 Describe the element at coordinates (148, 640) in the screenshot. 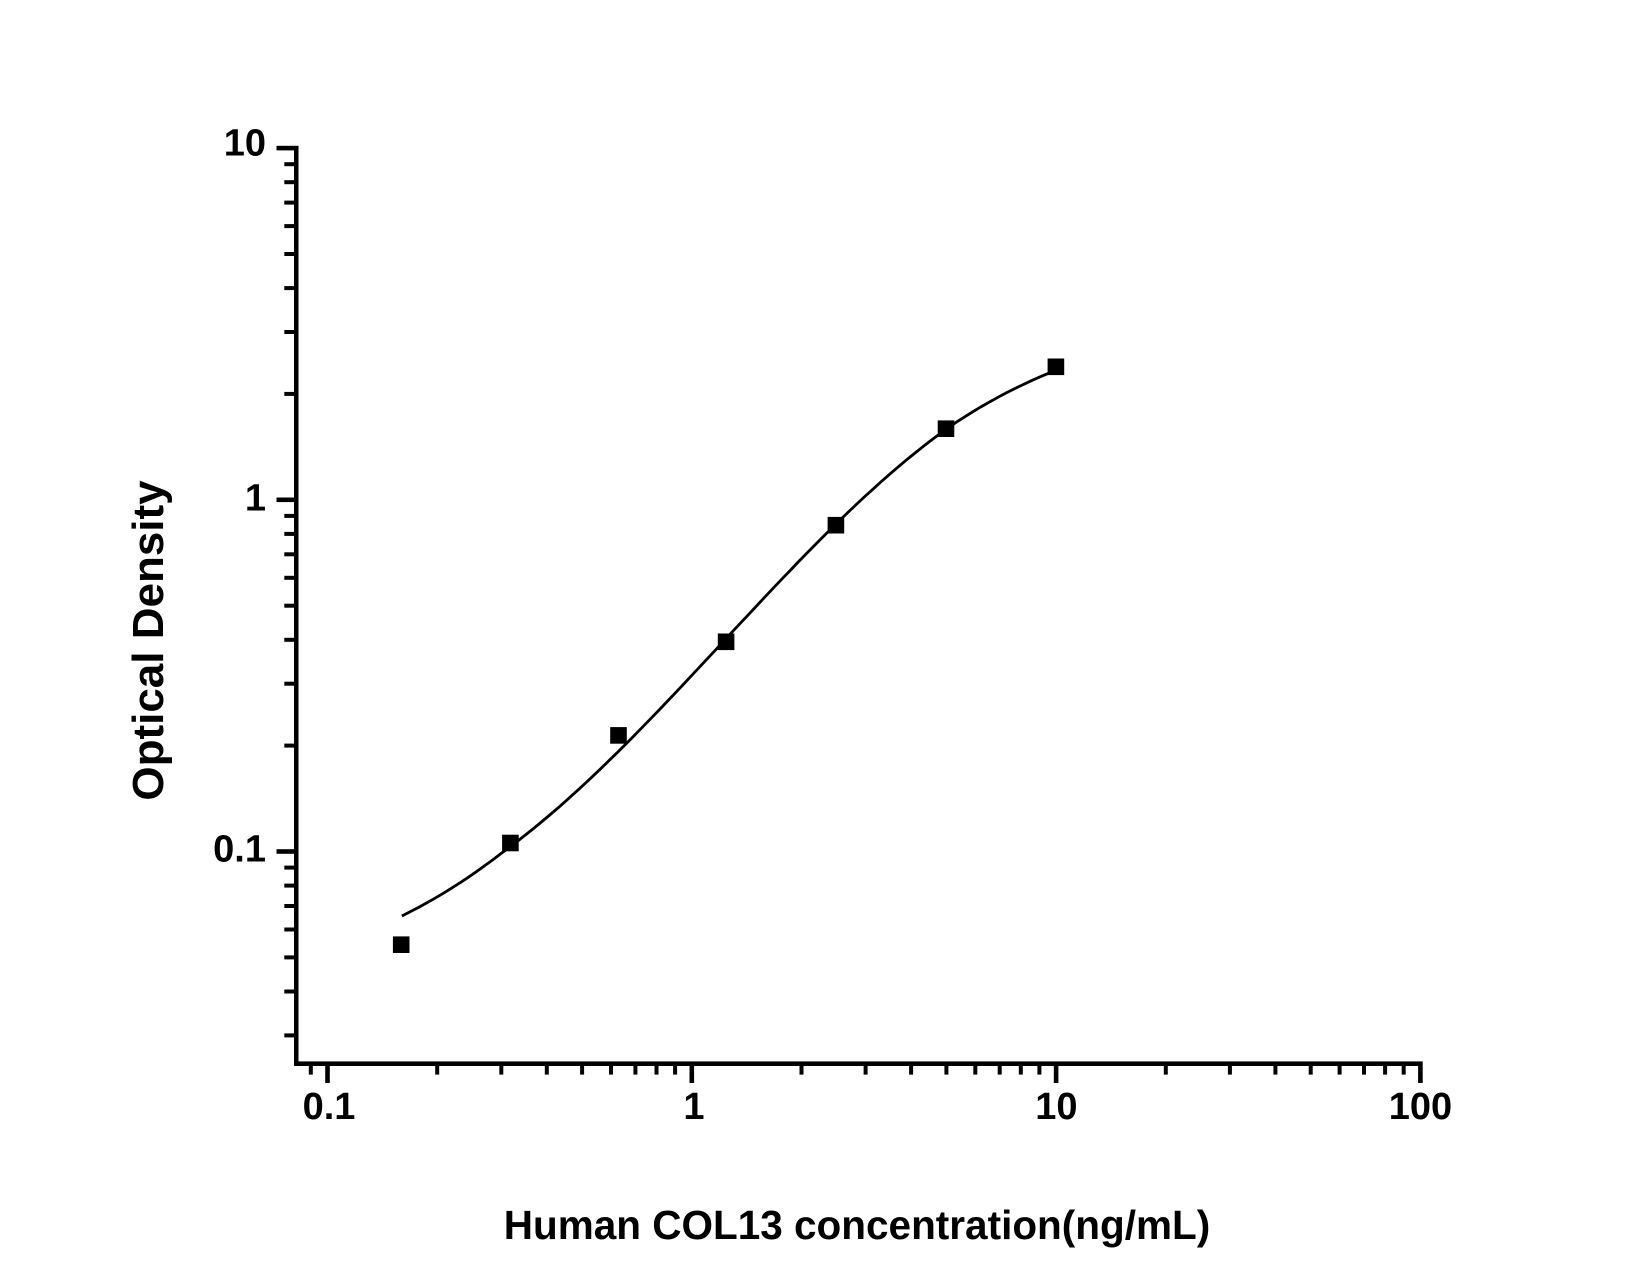

I see `svg-text: Optical Density` at that location.